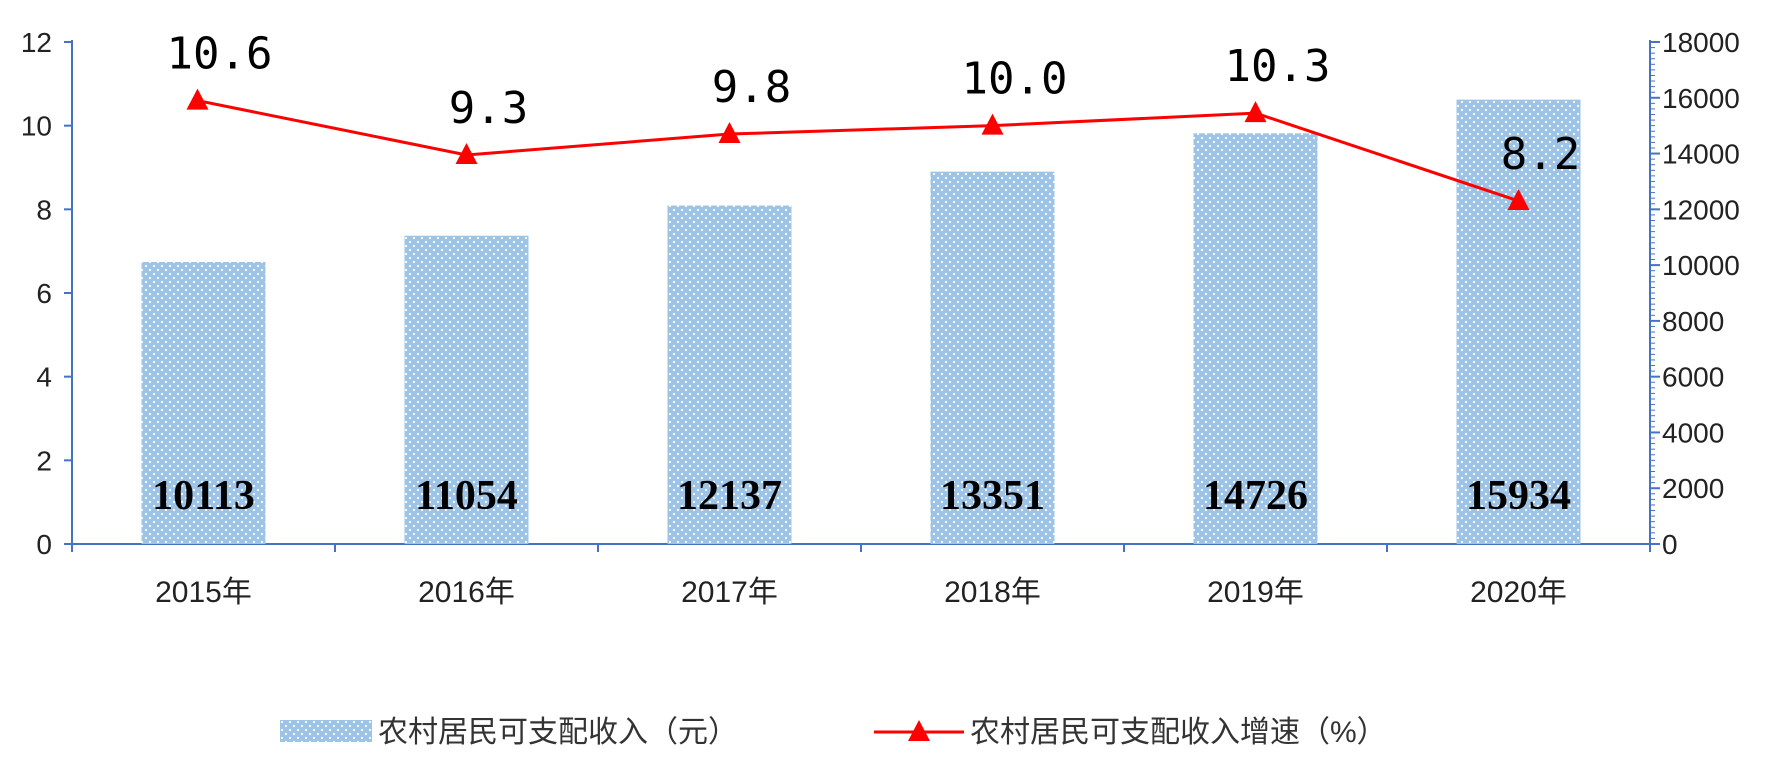  Describe the element at coordinates (1278, 66) in the screenshot. I see `growth-rate-label: 10.3` at that location.